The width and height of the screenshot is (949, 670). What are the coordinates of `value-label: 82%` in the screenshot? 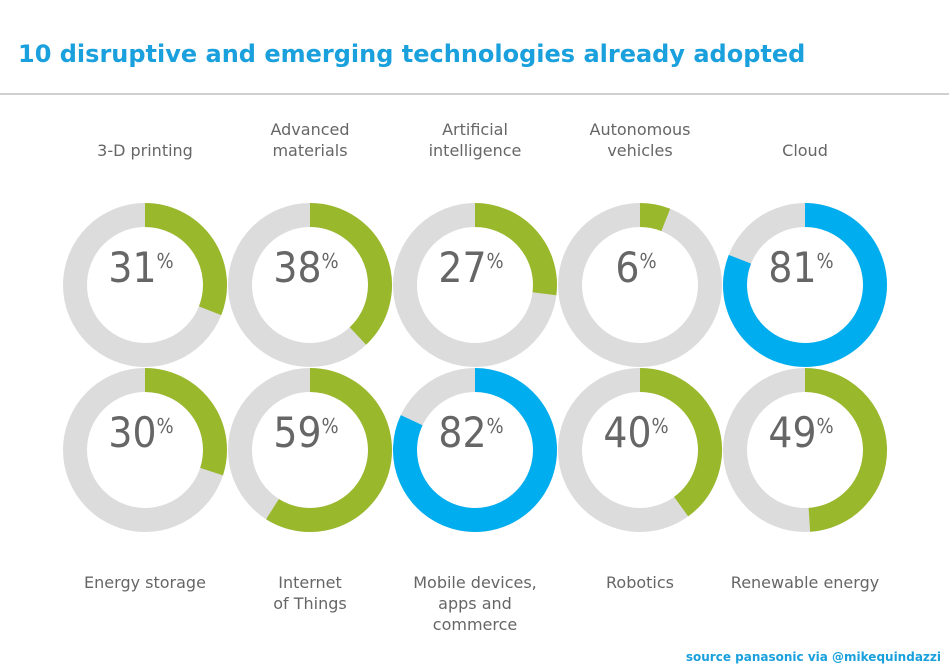 It's located at (470, 432).